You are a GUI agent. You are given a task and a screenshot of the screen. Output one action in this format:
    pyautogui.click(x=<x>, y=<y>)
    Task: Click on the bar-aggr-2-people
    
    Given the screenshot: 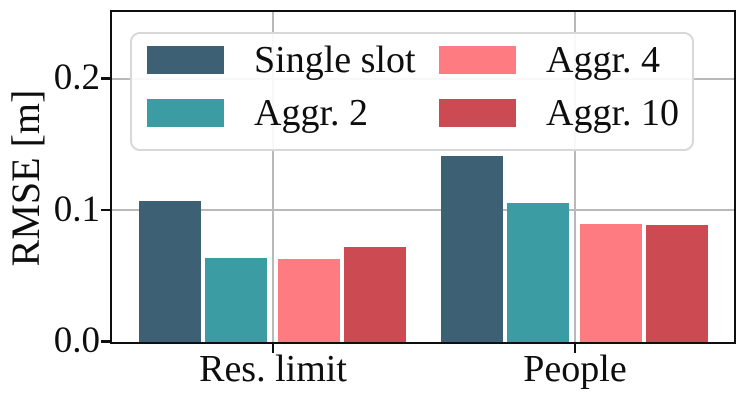 What is the action you would take?
    pyautogui.click(x=538, y=272)
    